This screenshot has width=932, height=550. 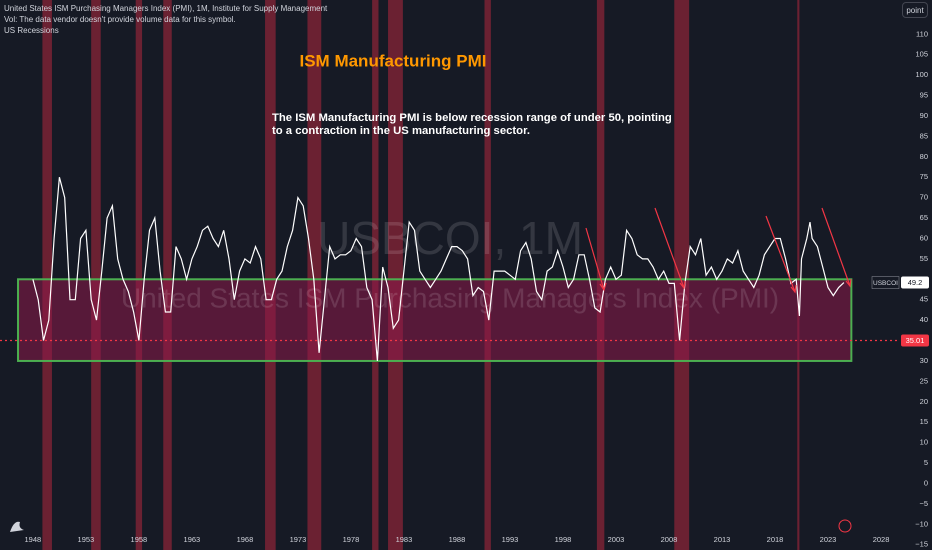 What do you see at coordinates (616, 539) in the screenshot?
I see `x-tick-label: 2003` at bounding box center [616, 539].